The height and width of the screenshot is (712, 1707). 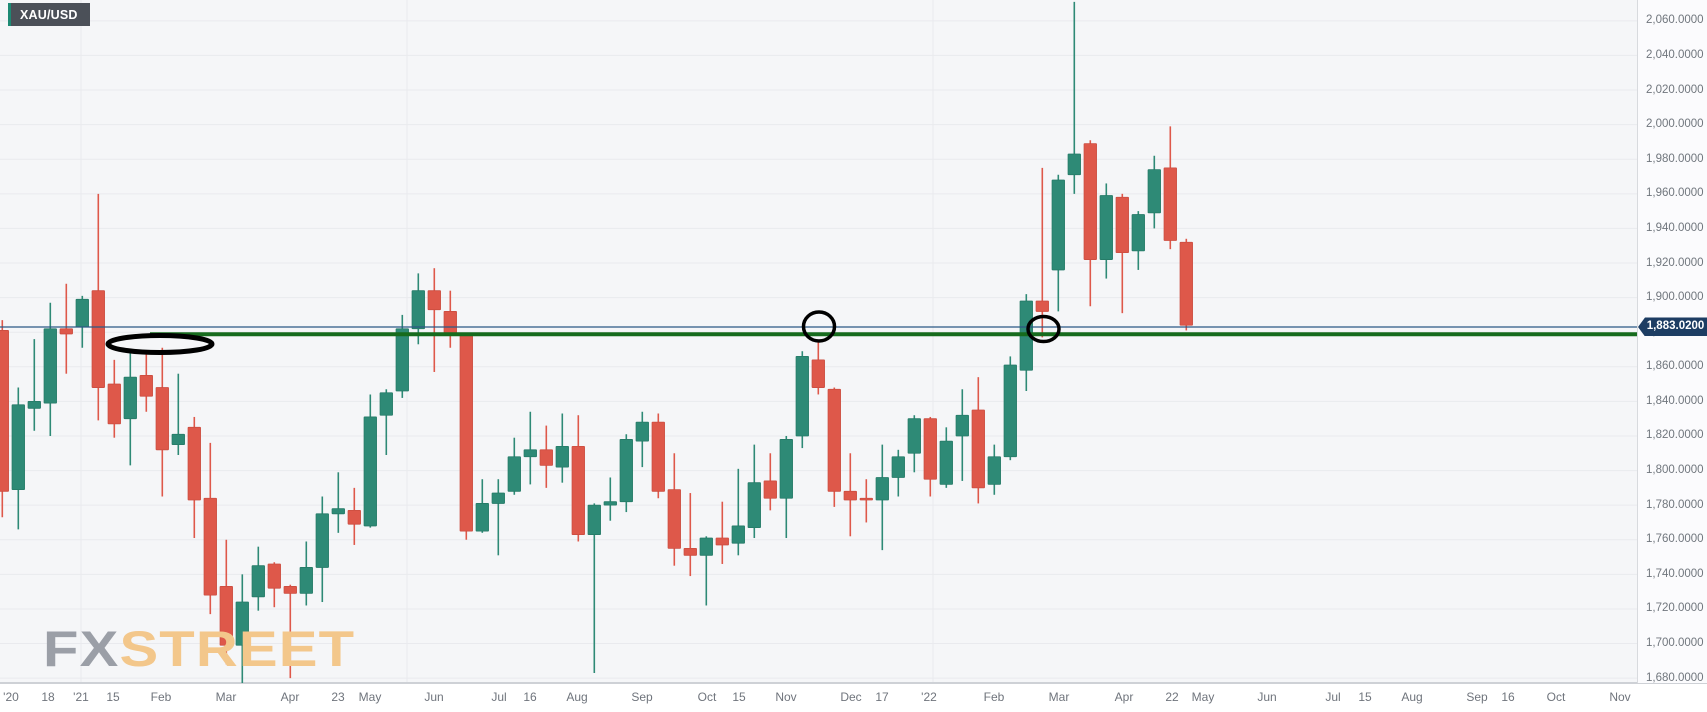 What do you see at coordinates (929, 697) in the screenshot?
I see `time-axis-label: '22` at bounding box center [929, 697].